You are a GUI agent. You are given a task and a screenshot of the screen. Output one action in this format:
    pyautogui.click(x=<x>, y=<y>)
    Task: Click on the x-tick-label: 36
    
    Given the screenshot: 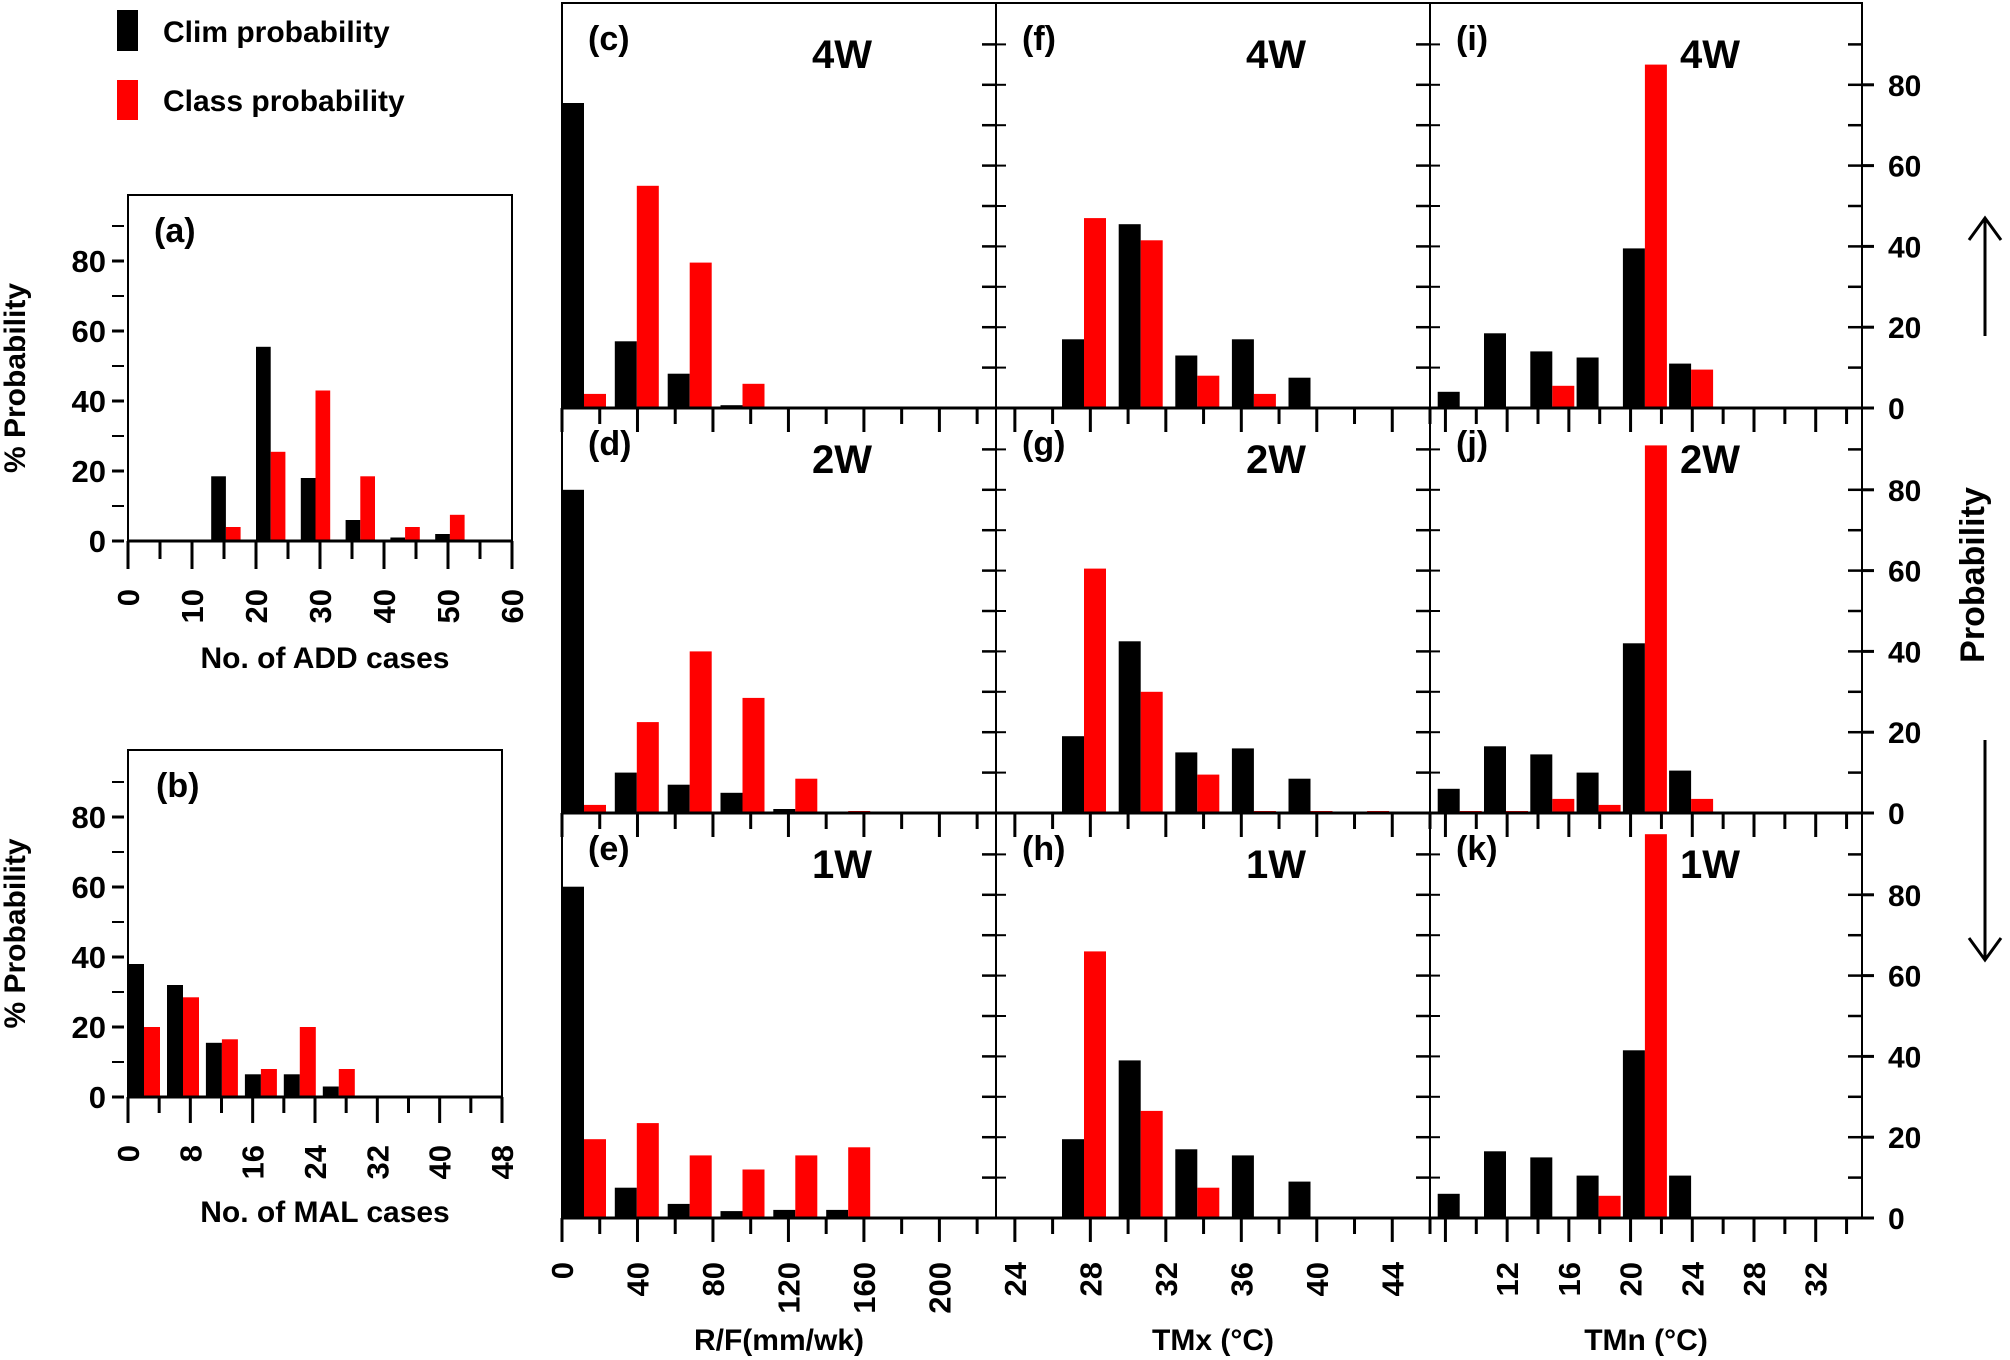 What is the action you would take?
    pyautogui.click(x=1241, y=1279)
    